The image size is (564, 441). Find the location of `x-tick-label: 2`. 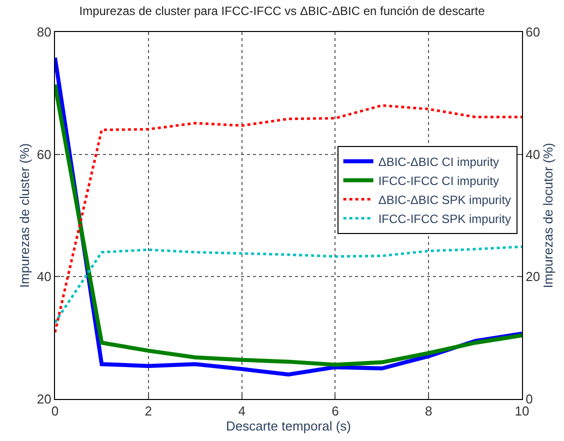

x-tick-label: 2 is located at coordinates (148, 411).